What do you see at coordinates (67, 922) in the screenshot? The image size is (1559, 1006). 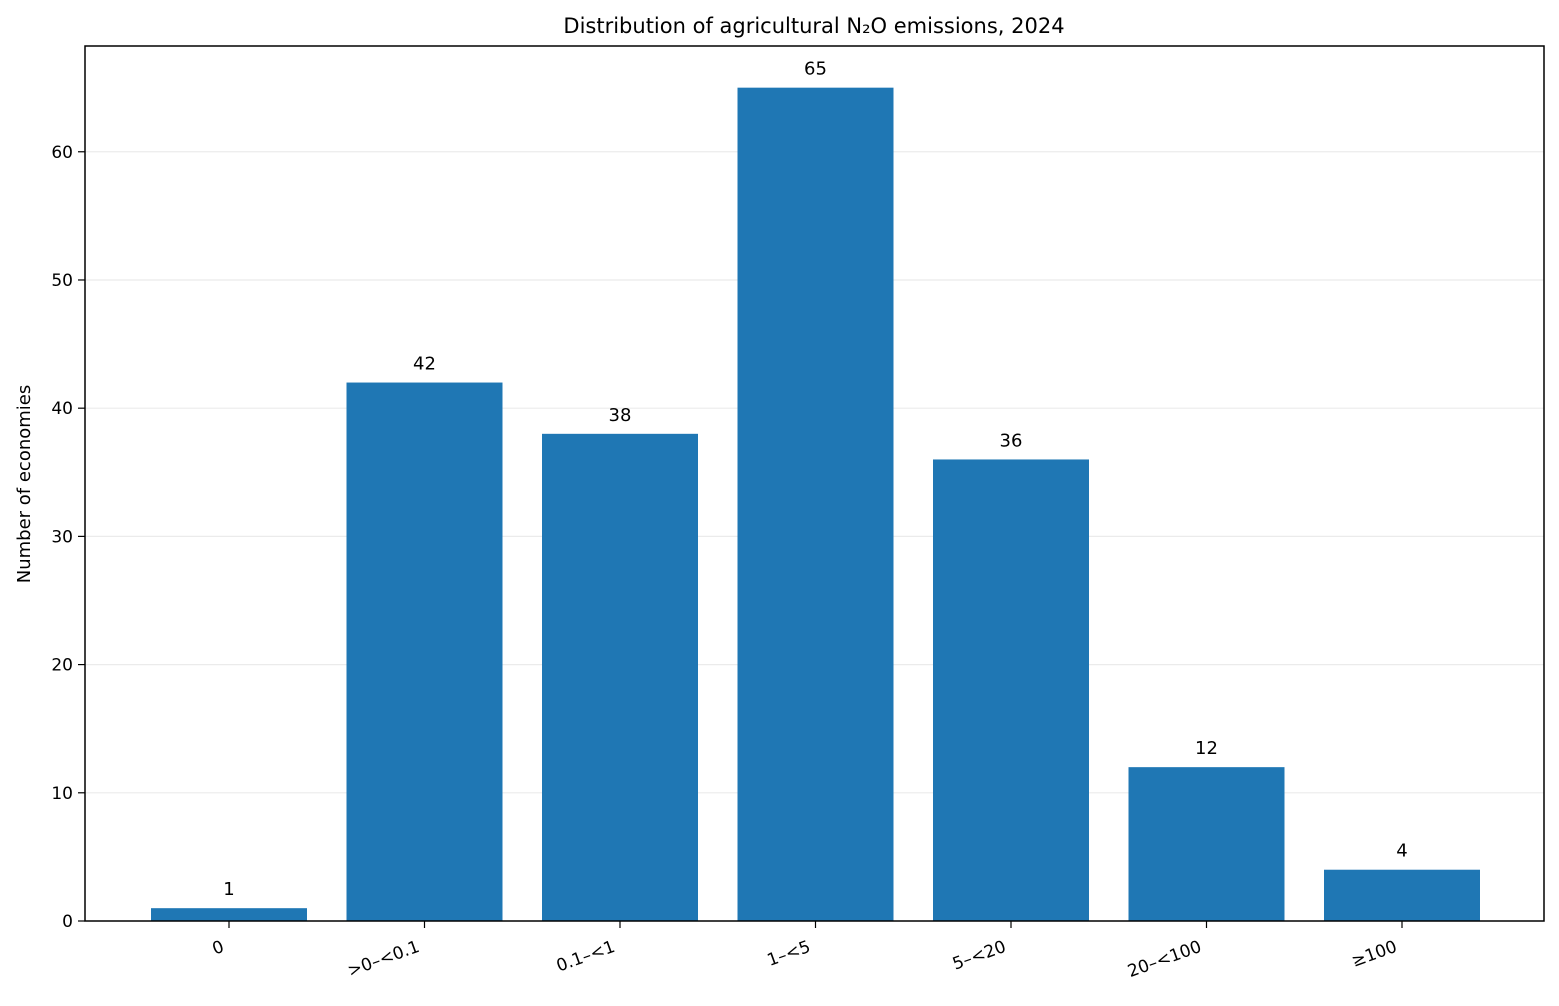 I see `y-tick-label: 0` at bounding box center [67, 922].